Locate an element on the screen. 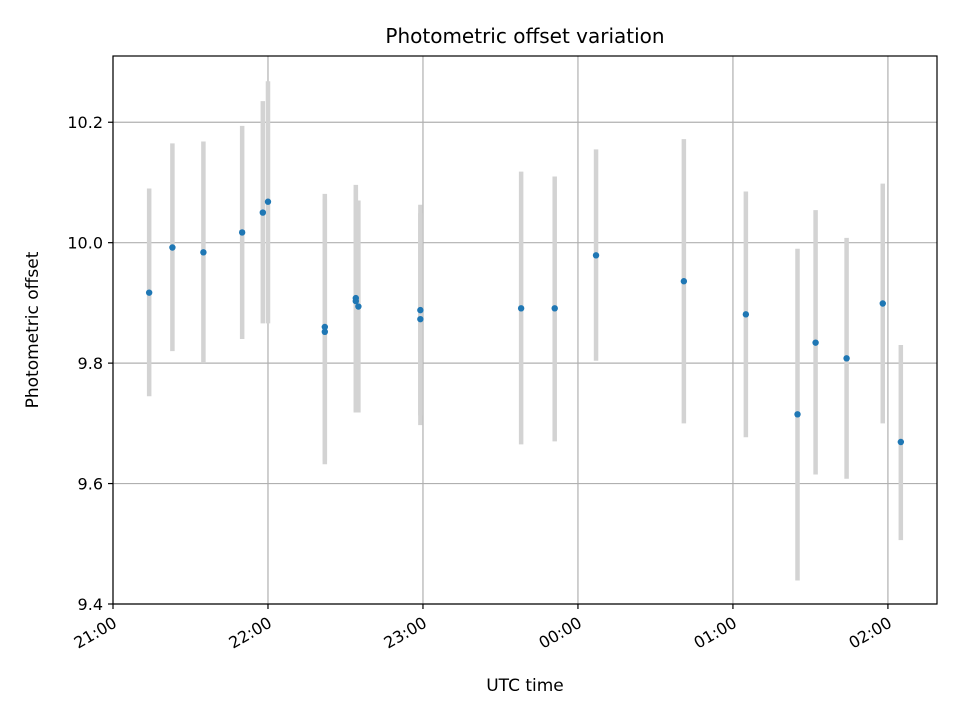 The width and height of the screenshot is (960, 720). y-tick-label: 9.8 is located at coordinates (90, 363).